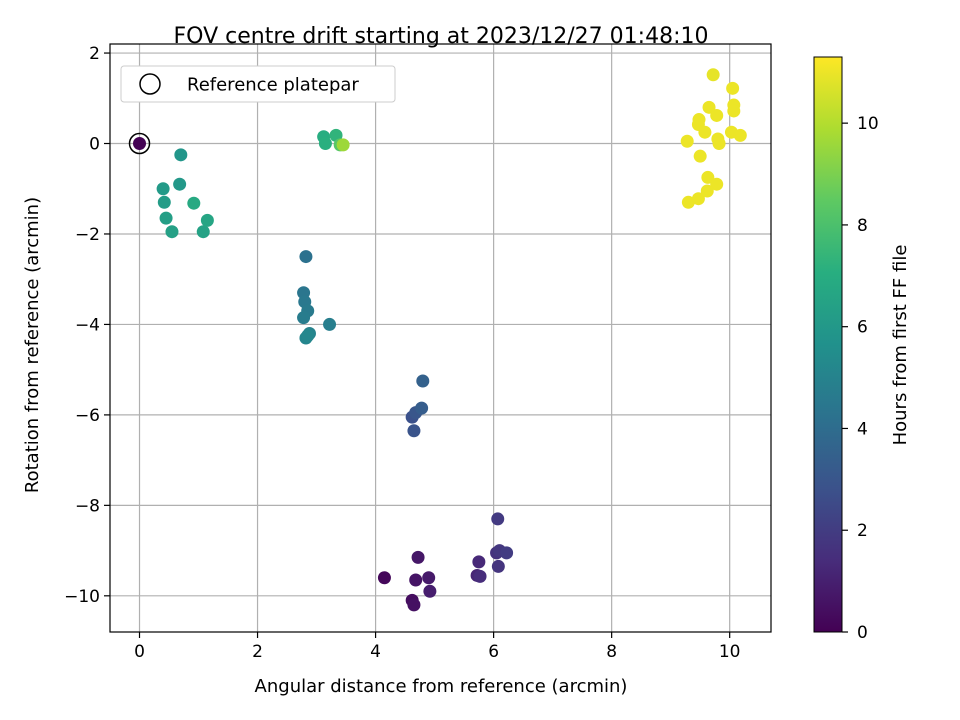 This screenshot has height=720, width=960. I want to click on reference-platepar-marker, so click(139, 143).